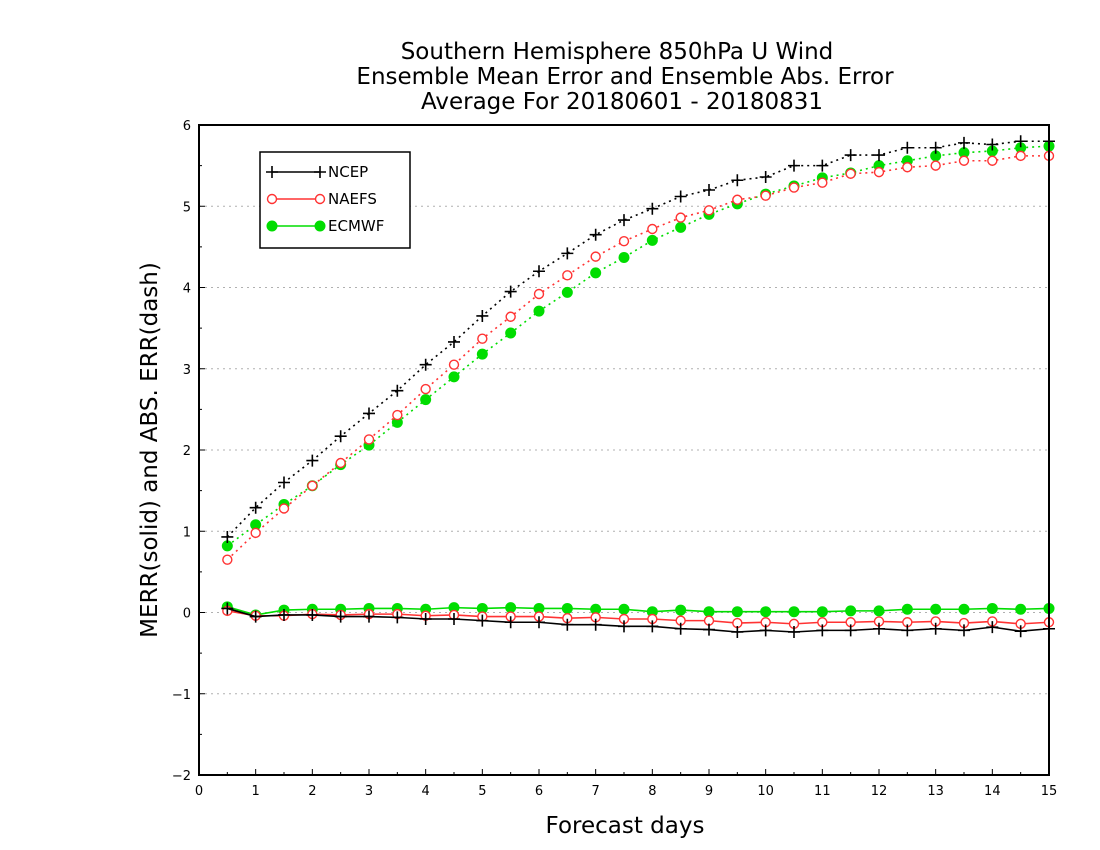 Image resolution: width=1100 pixels, height=850 pixels. I want to click on y-tick-label: 1, so click(187, 532).